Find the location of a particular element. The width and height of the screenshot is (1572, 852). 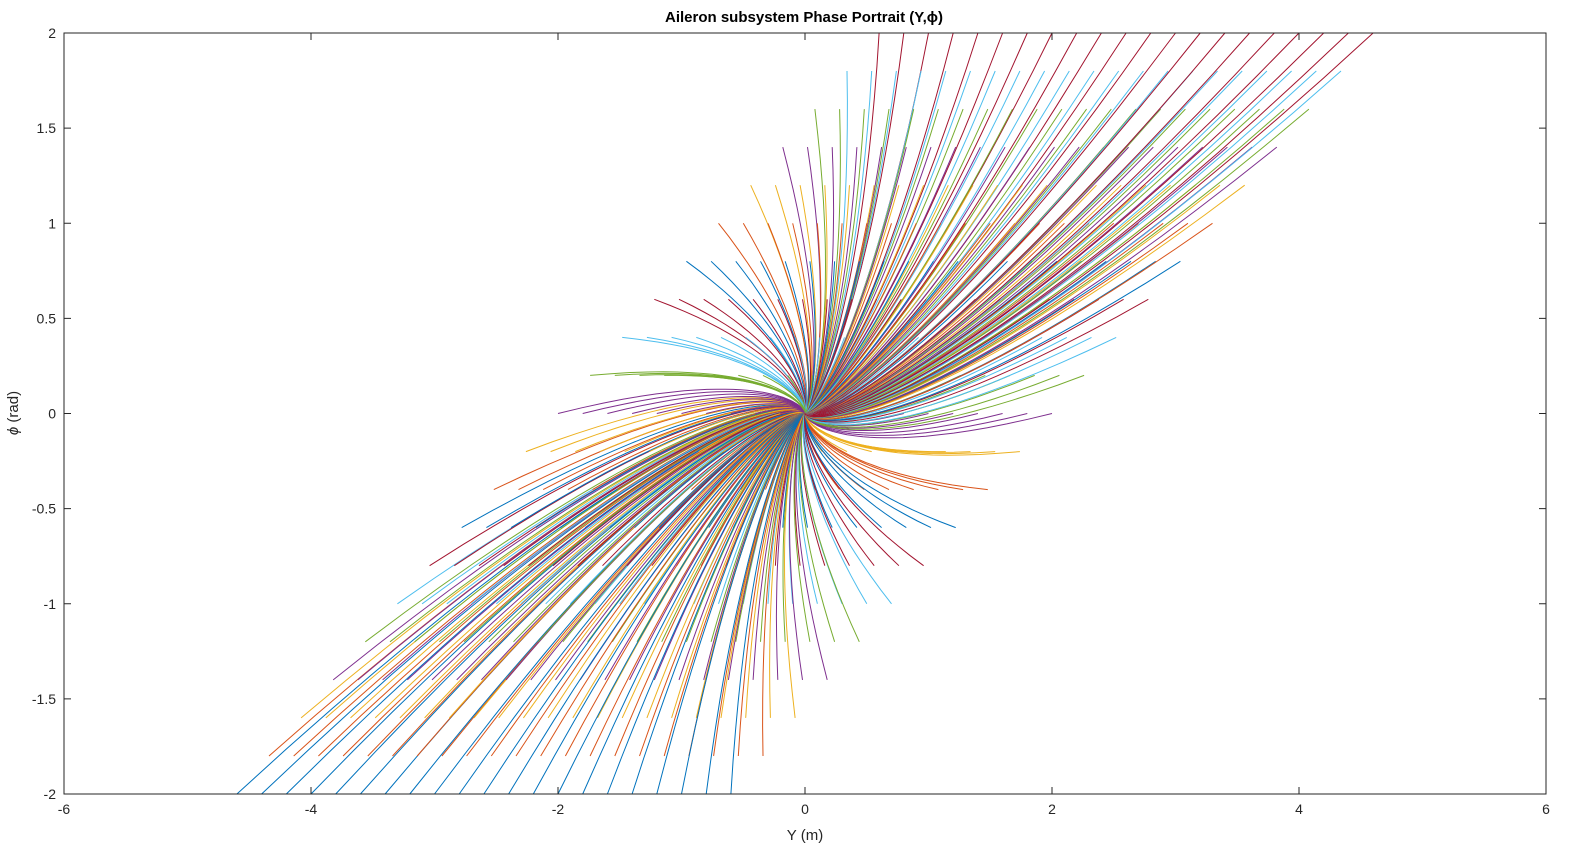

y-axis-symbol: ϕ is located at coordinates (13, 431).